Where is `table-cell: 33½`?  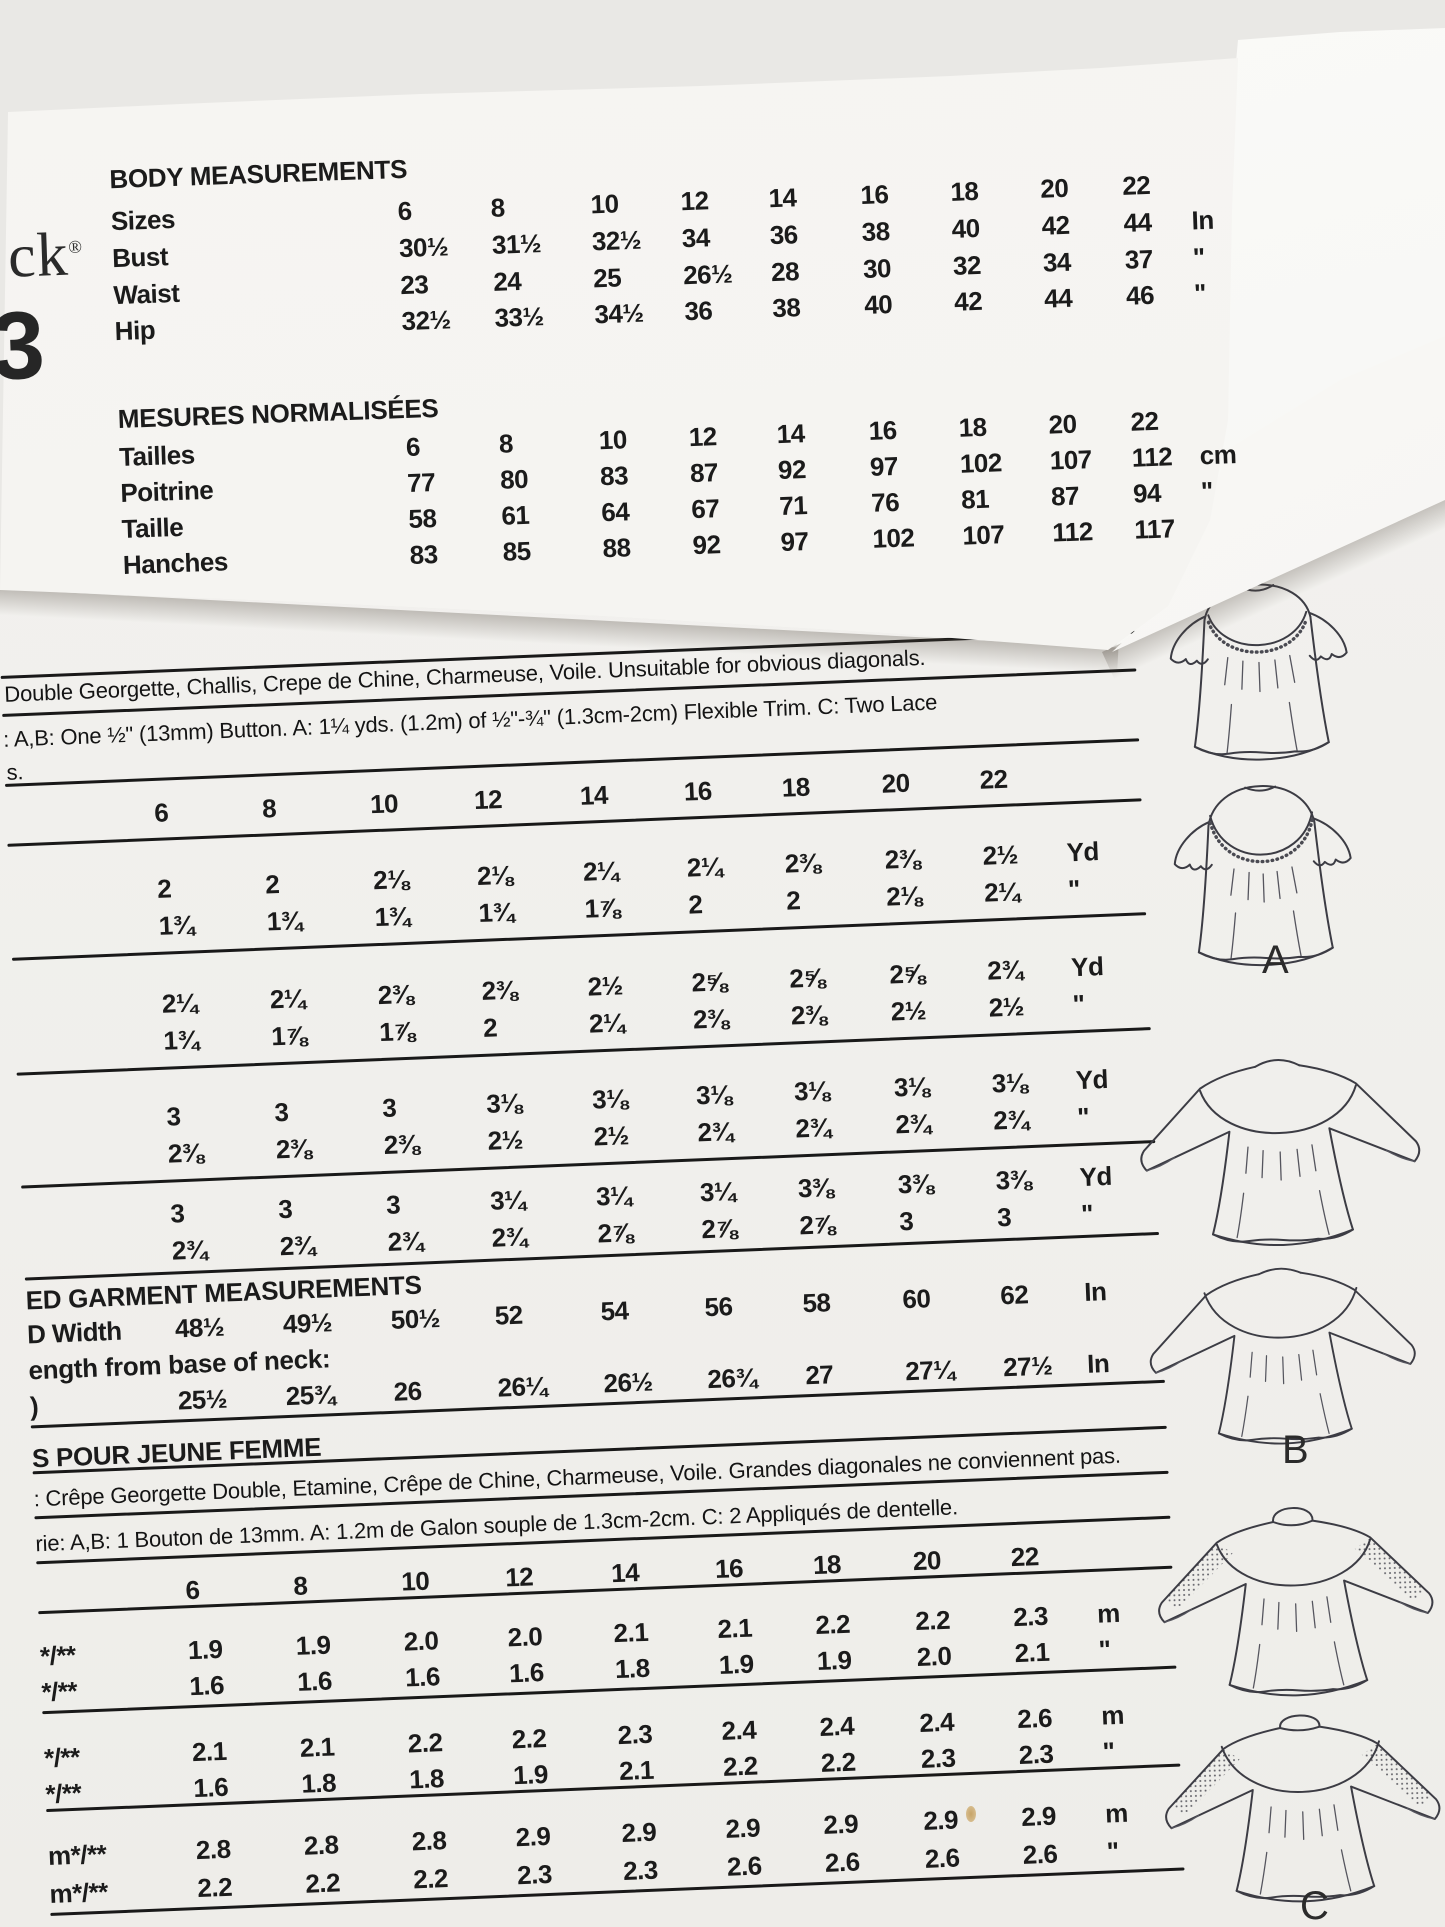 table-cell: 33½ is located at coordinates (519, 317).